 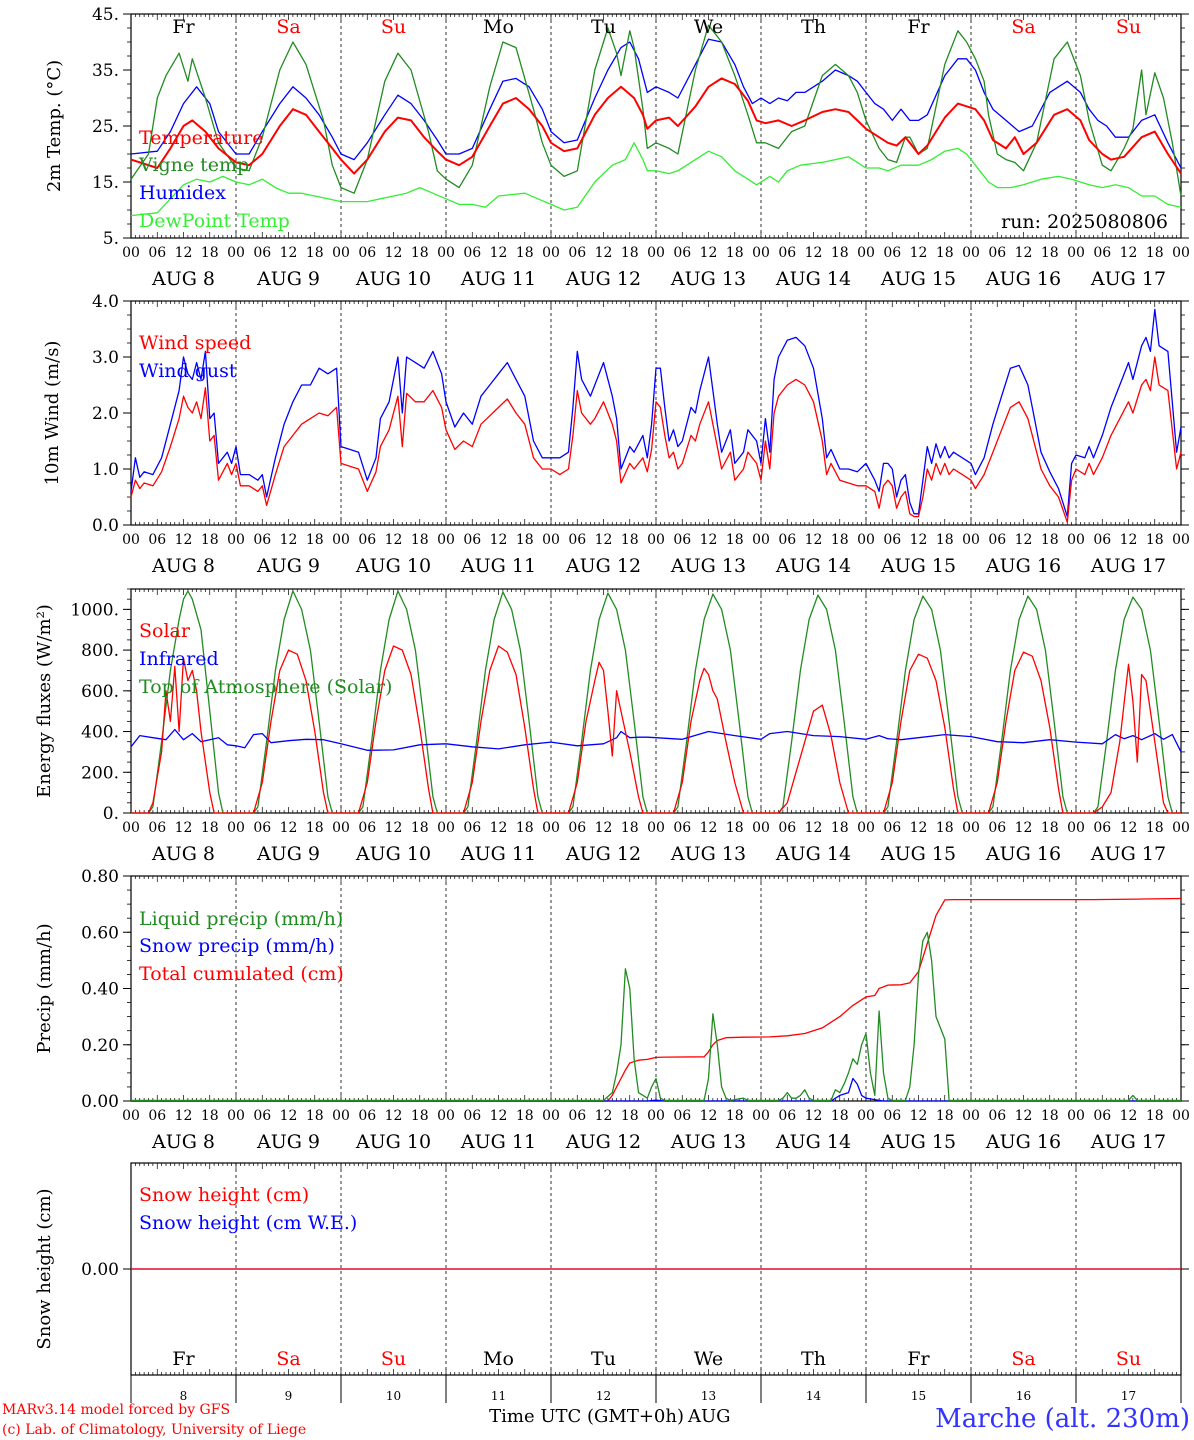 I want to click on weekday-label: We, so click(x=708, y=27).